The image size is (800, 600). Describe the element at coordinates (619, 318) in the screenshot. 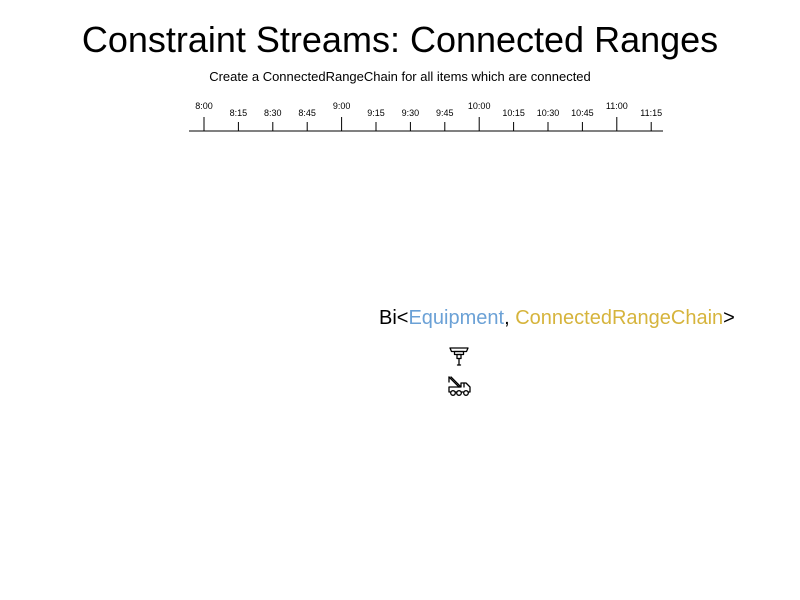

I see `tuple-type-connected-range-chain: ConnectedRangeChain` at that location.